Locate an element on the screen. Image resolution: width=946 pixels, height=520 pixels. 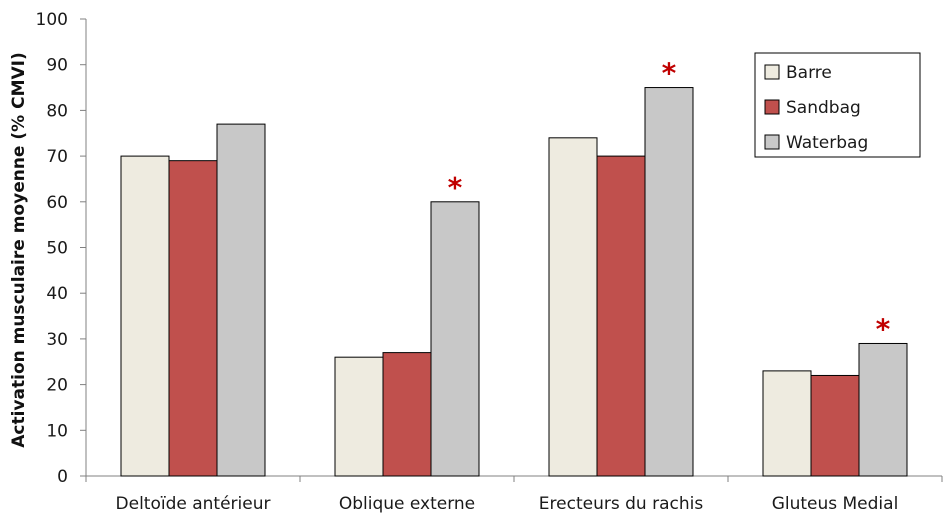
y-tick-label: 60 is located at coordinates (57, 203).